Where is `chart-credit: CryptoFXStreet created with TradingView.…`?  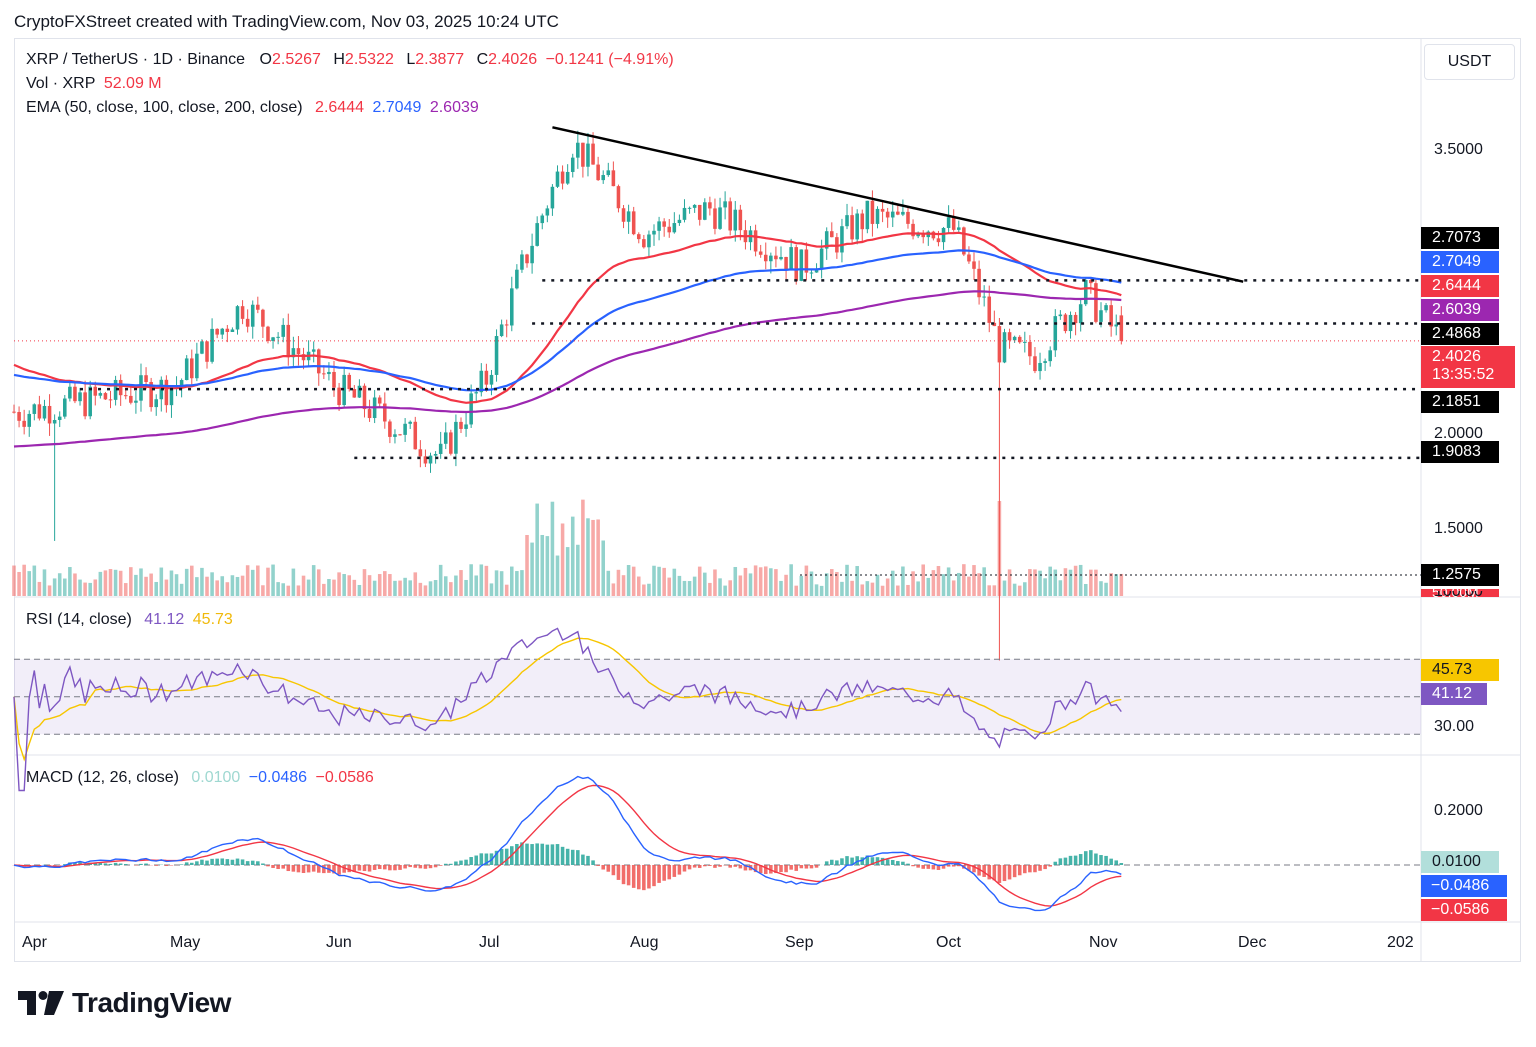
chart-credit: CryptoFXStreet created with TradingView.… is located at coordinates (286, 21).